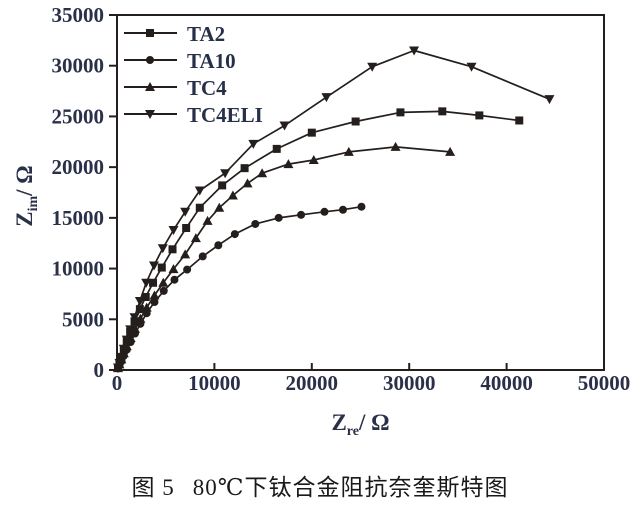  Describe the element at coordinates (174, 34) in the screenshot. I see `legend-item-TA2: TA2` at that location.